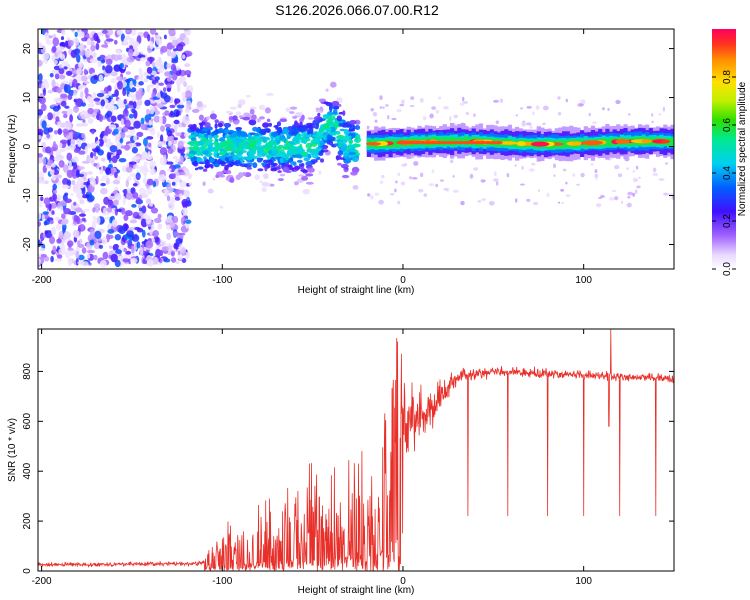 The image size is (750, 600). Describe the element at coordinates (27, 244) in the screenshot. I see `y-tick-label: -20` at that location.